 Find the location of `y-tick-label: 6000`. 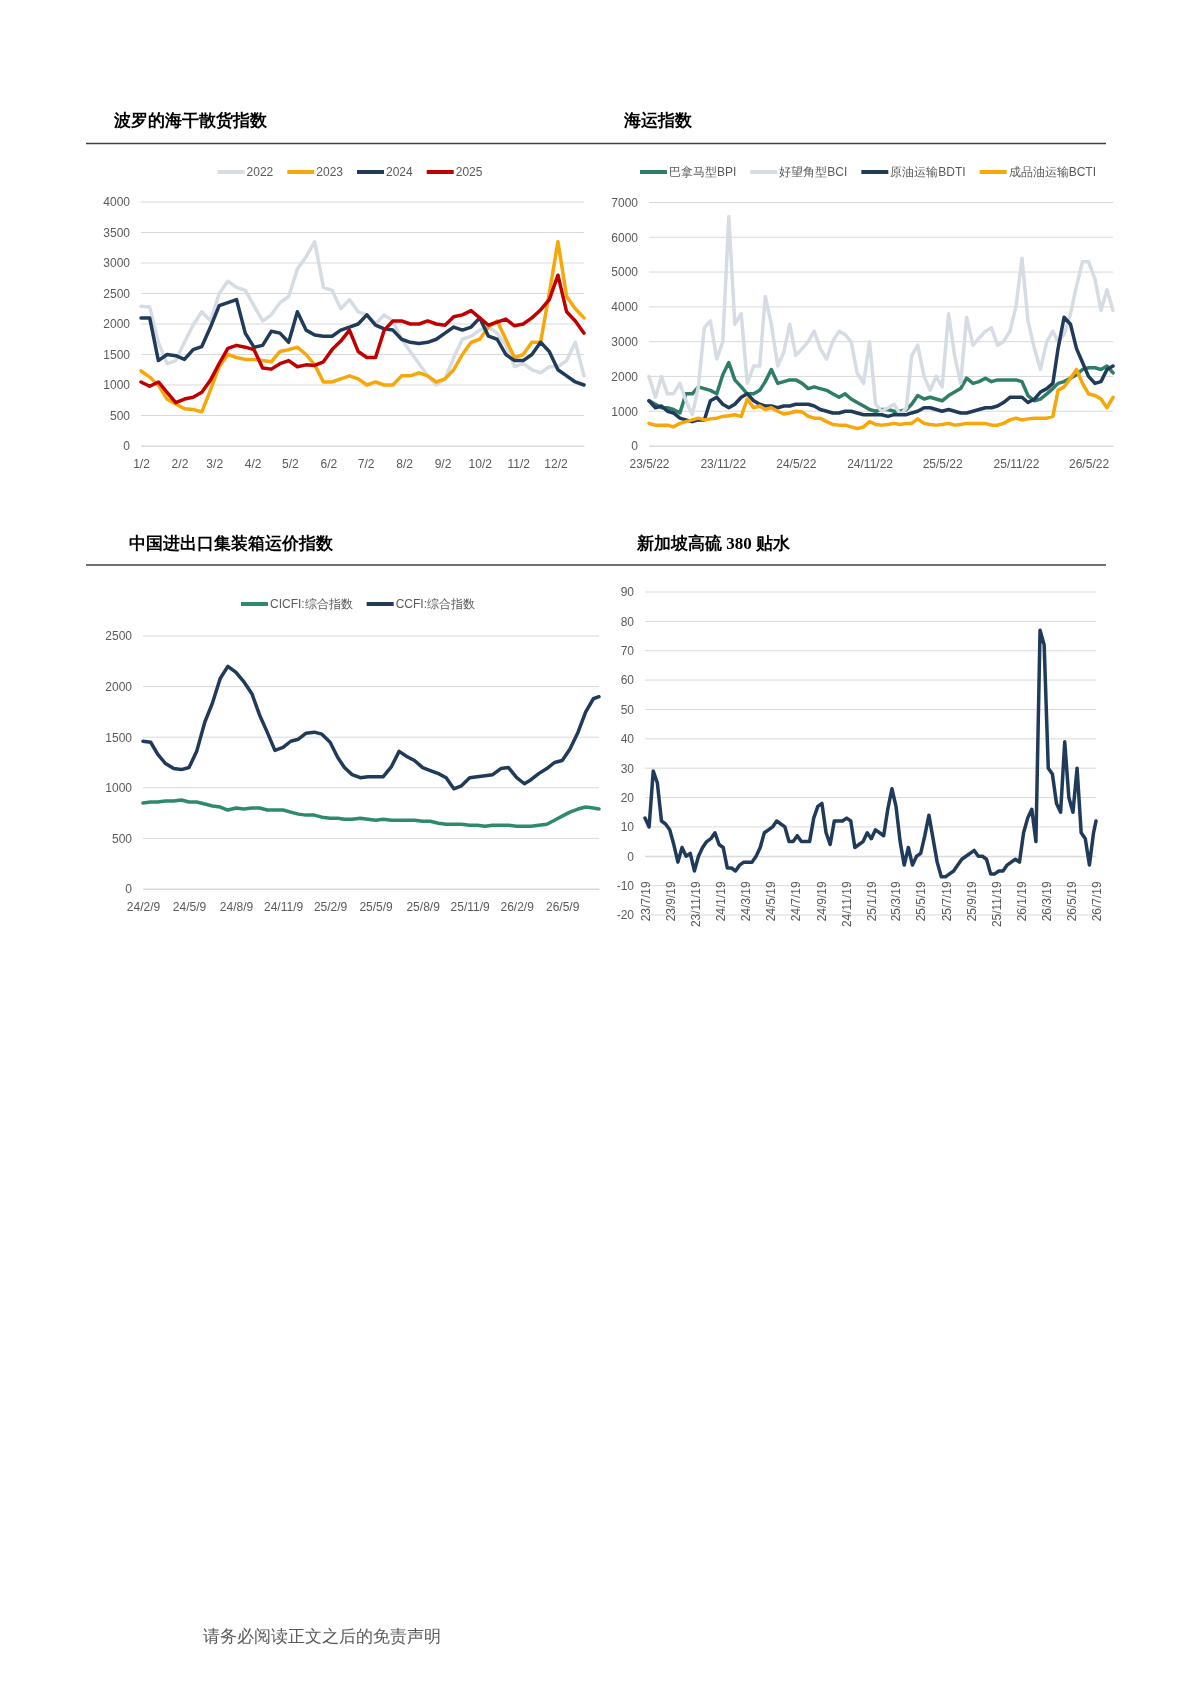

y-tick-label: 6000 is located at coordinates (625, 237).